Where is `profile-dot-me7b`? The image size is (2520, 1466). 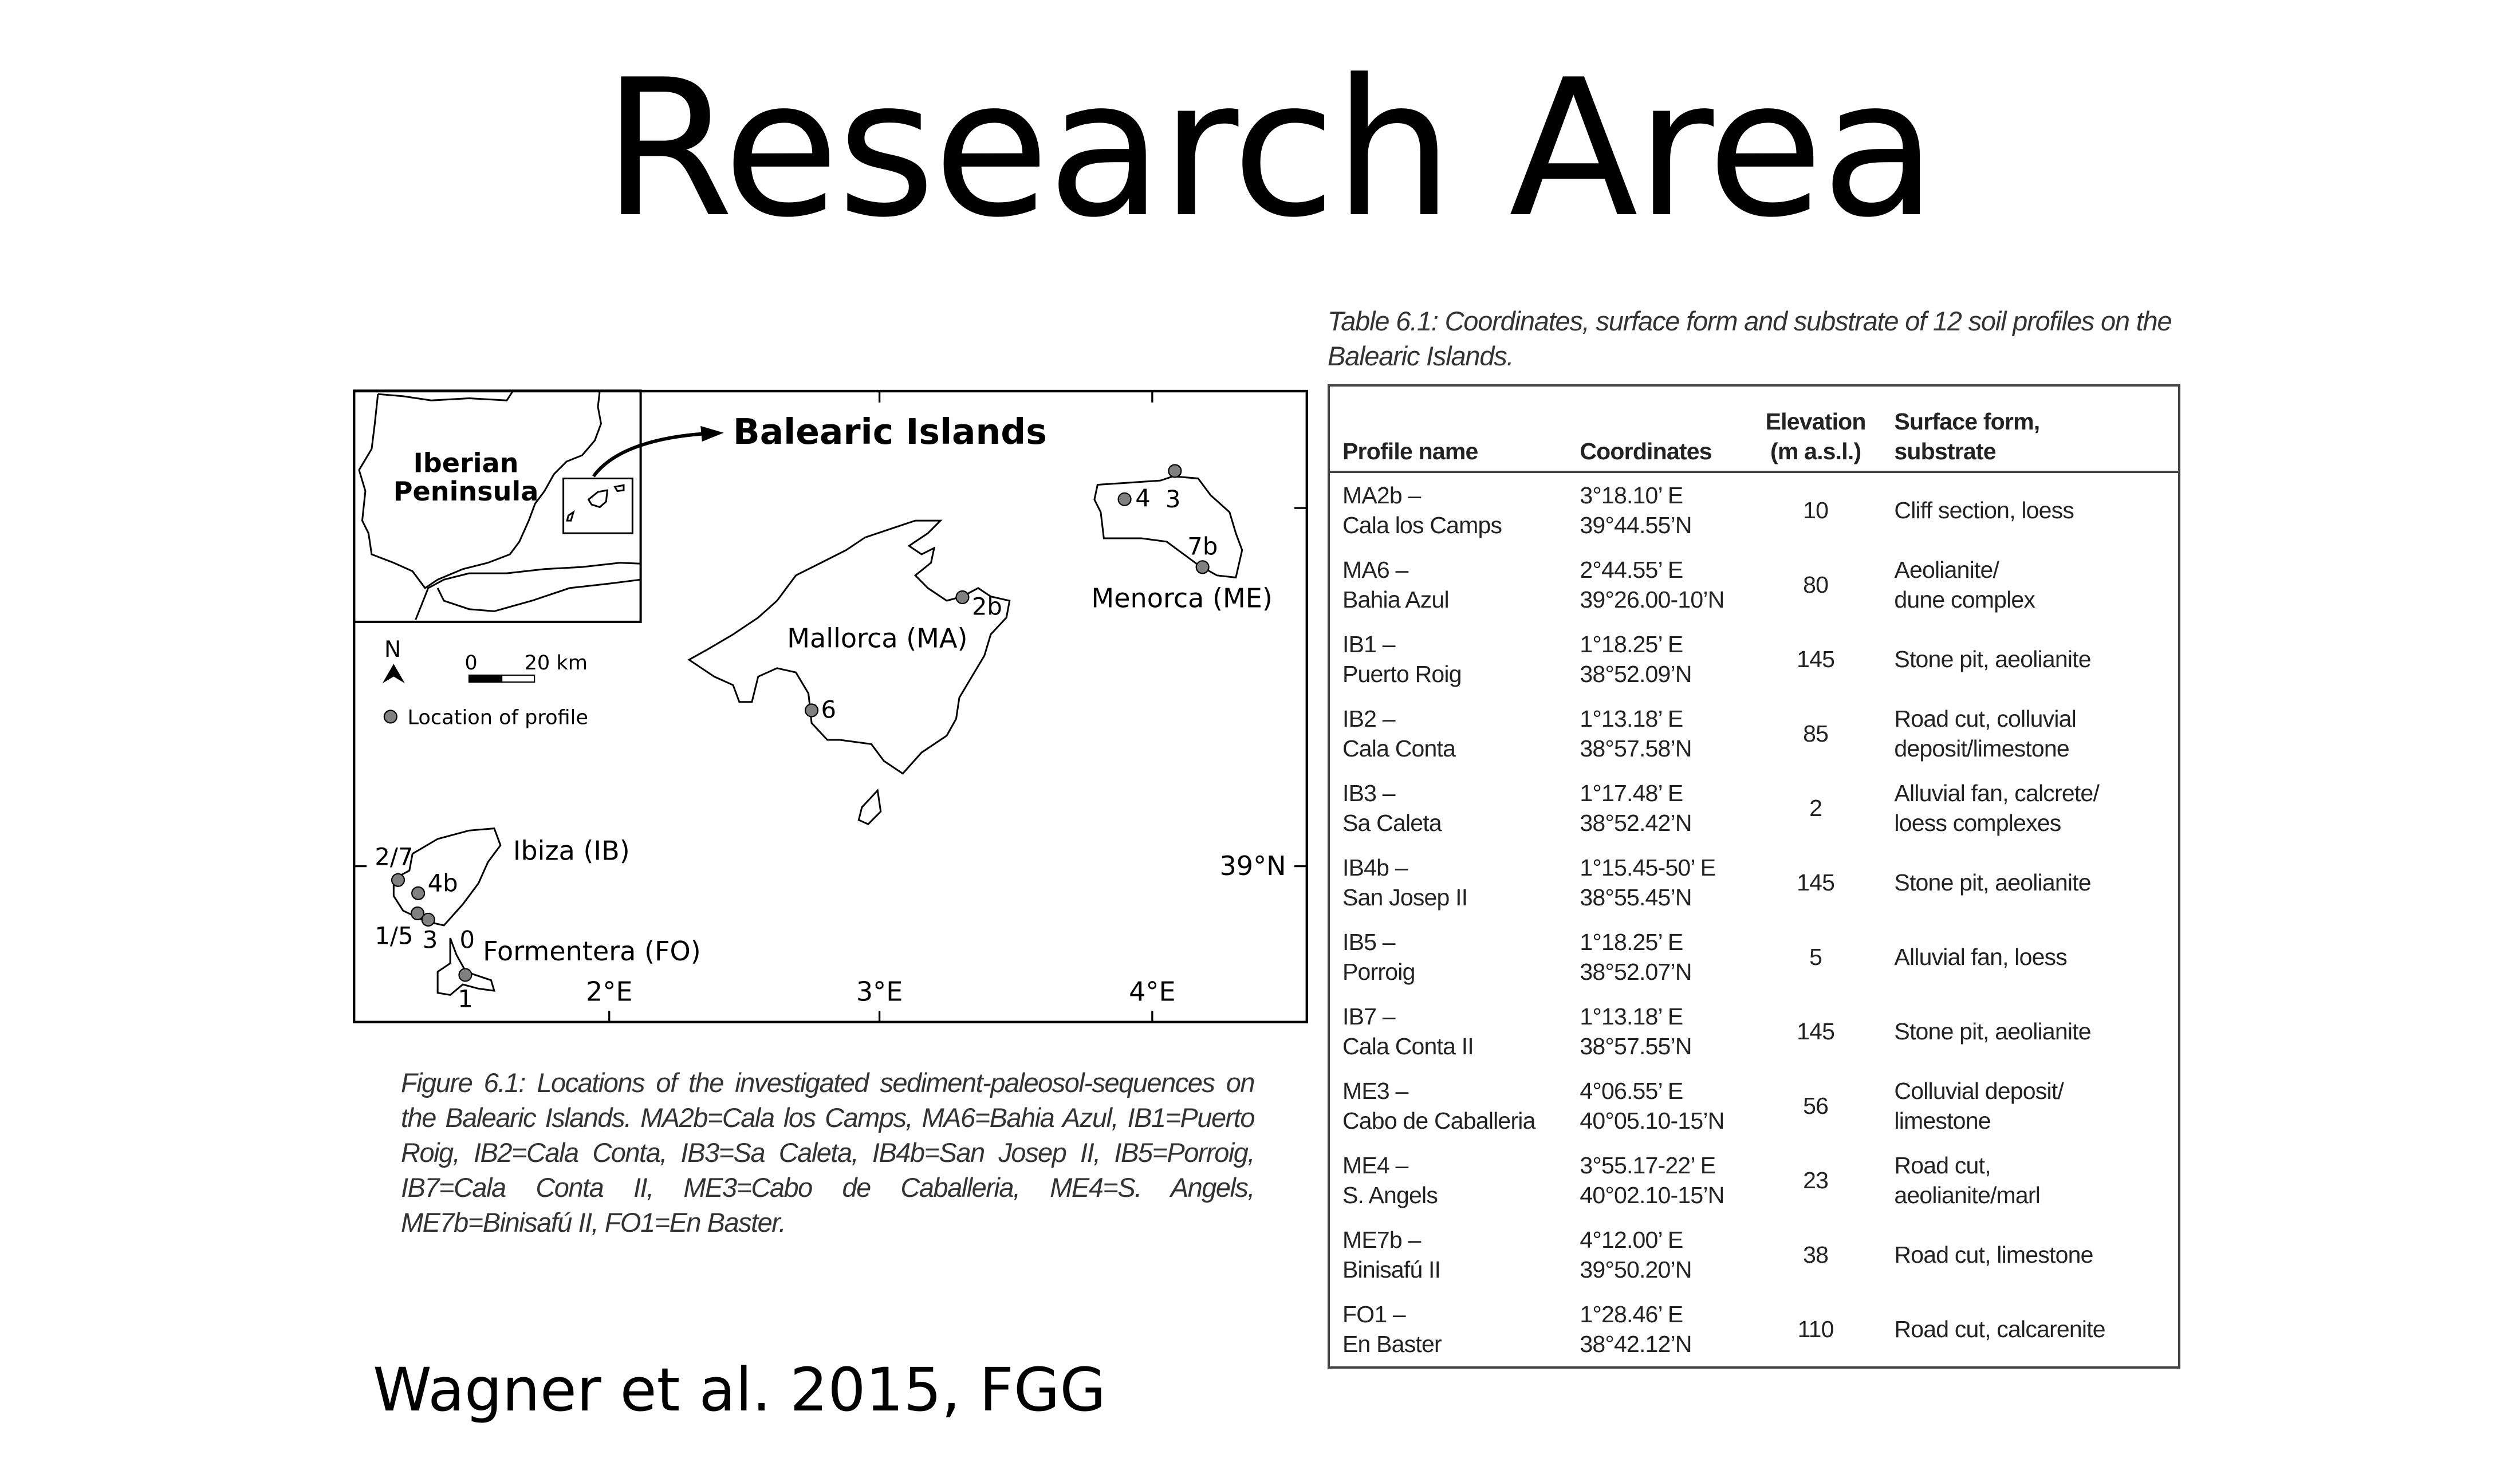
profile-dot-me7b is located at coordinates (1202, 567).